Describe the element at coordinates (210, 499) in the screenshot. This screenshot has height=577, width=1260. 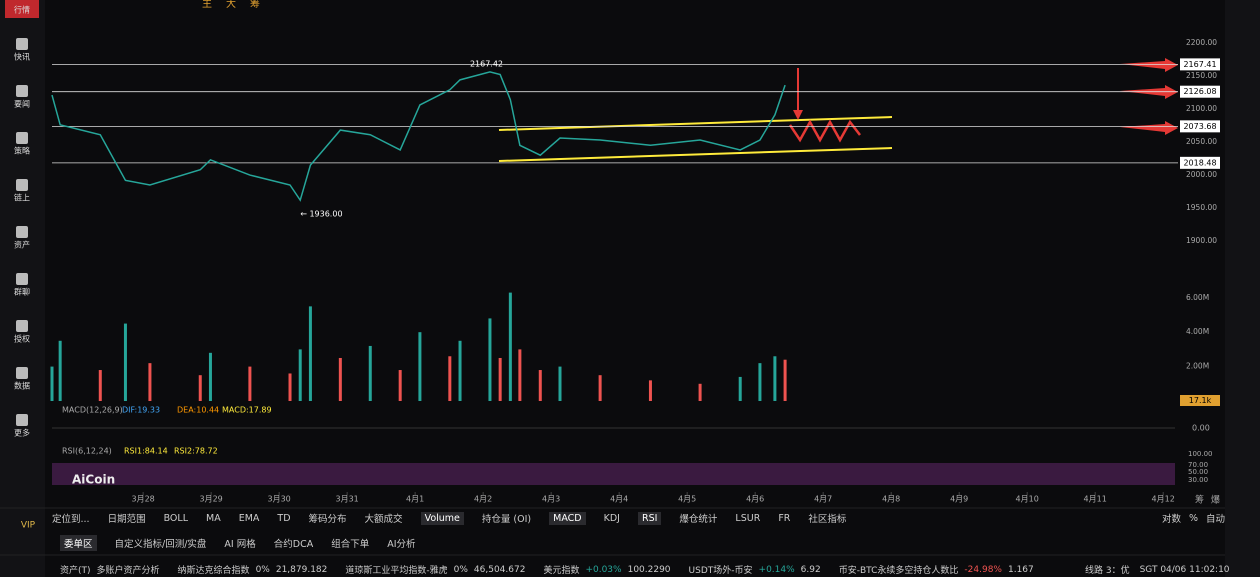
I see `x-tick-label: 3月29` at that location.